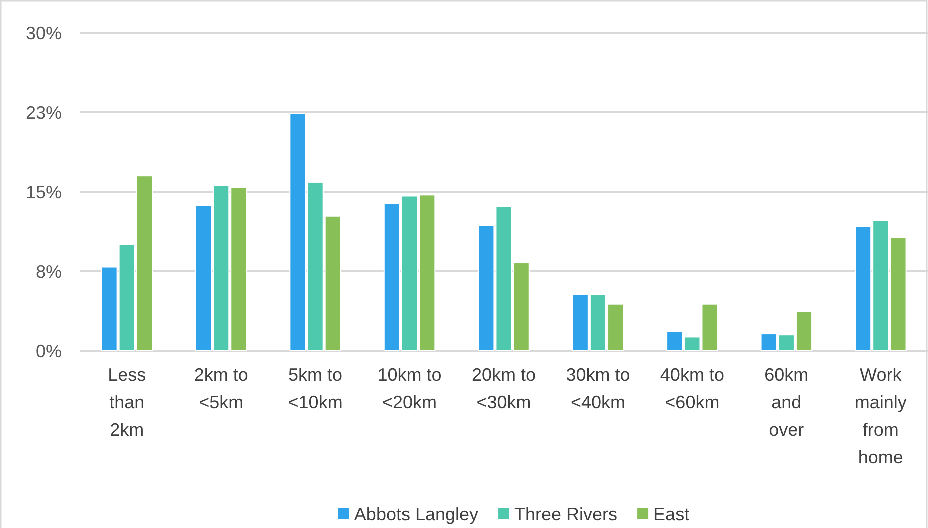  What do you see at coordinates (315, 388) in the screenshot?
I see `x-tick-label: 5km to <10km` at bounding box center [315, 388].